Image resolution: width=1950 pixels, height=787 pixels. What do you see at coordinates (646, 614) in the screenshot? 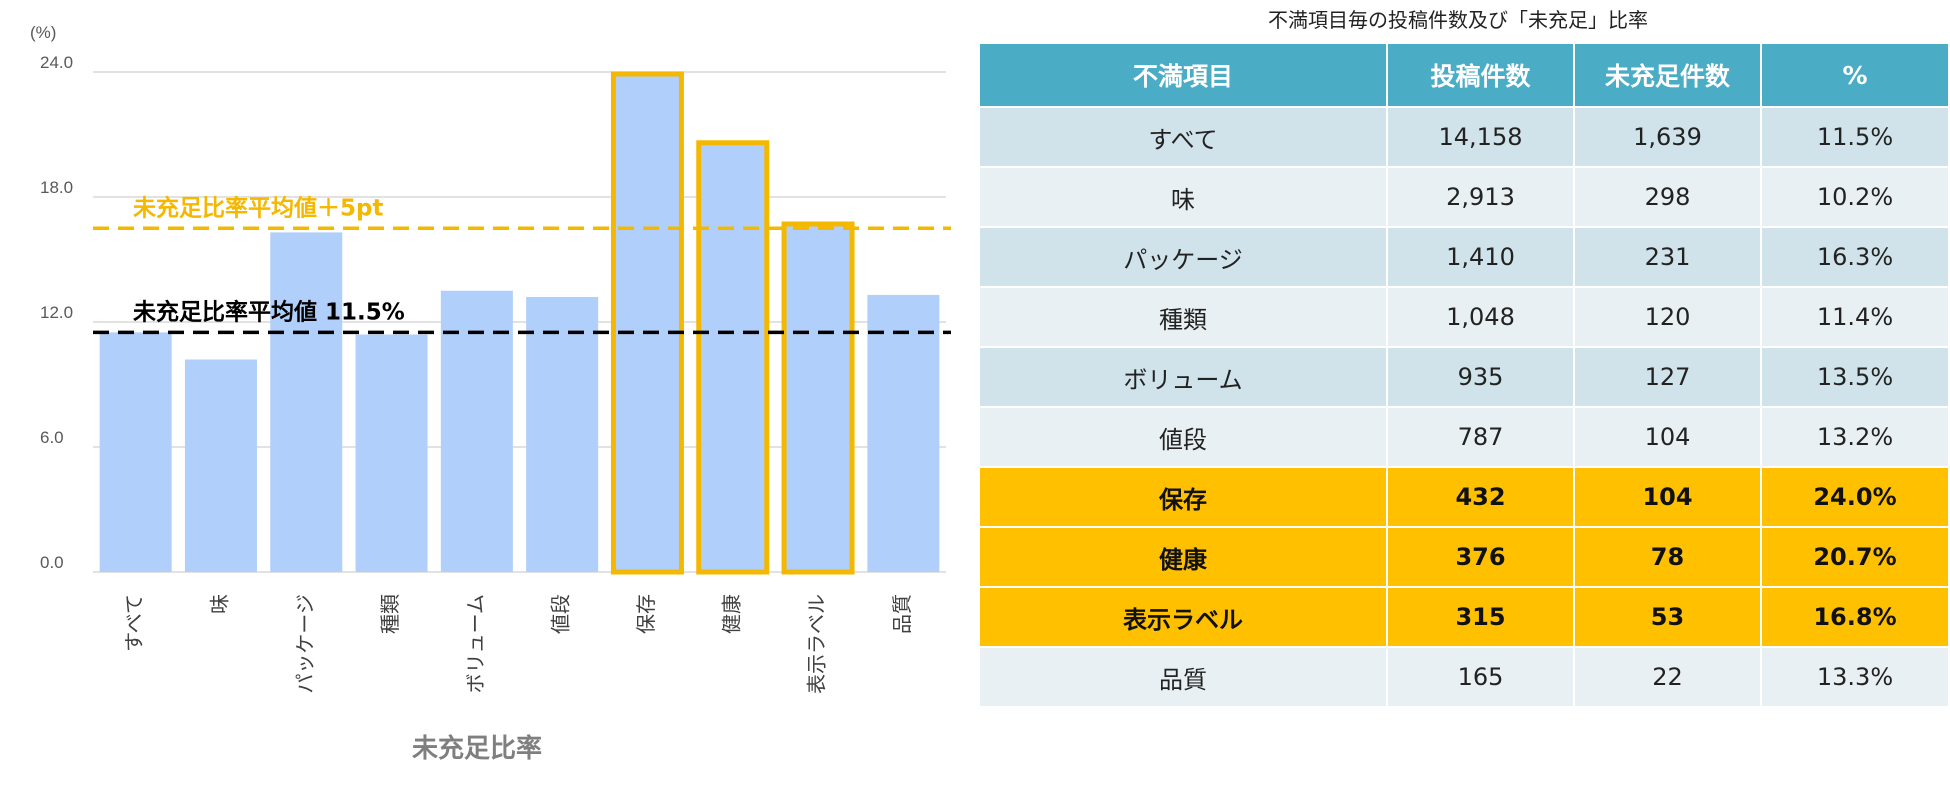
I see `x-tick-label: 保存` at bounding box center [646, 614].